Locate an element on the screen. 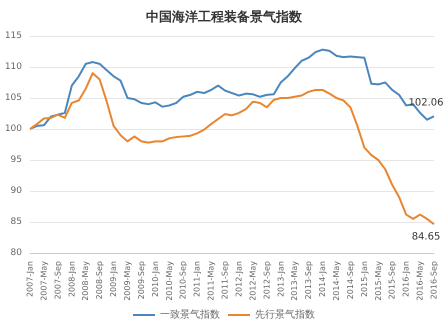  x-tick-label: 2009-Sep is located at coordinates (141, 280).